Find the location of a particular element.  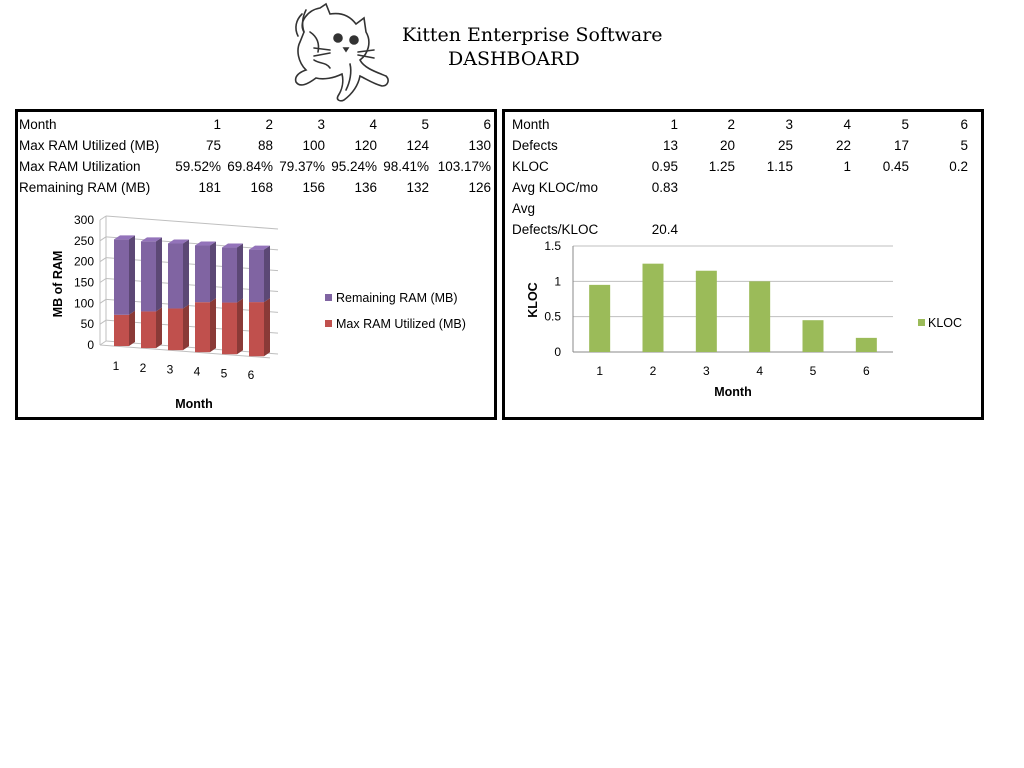

y-tick-label: 0.5 is located at coordinates (552, 317).